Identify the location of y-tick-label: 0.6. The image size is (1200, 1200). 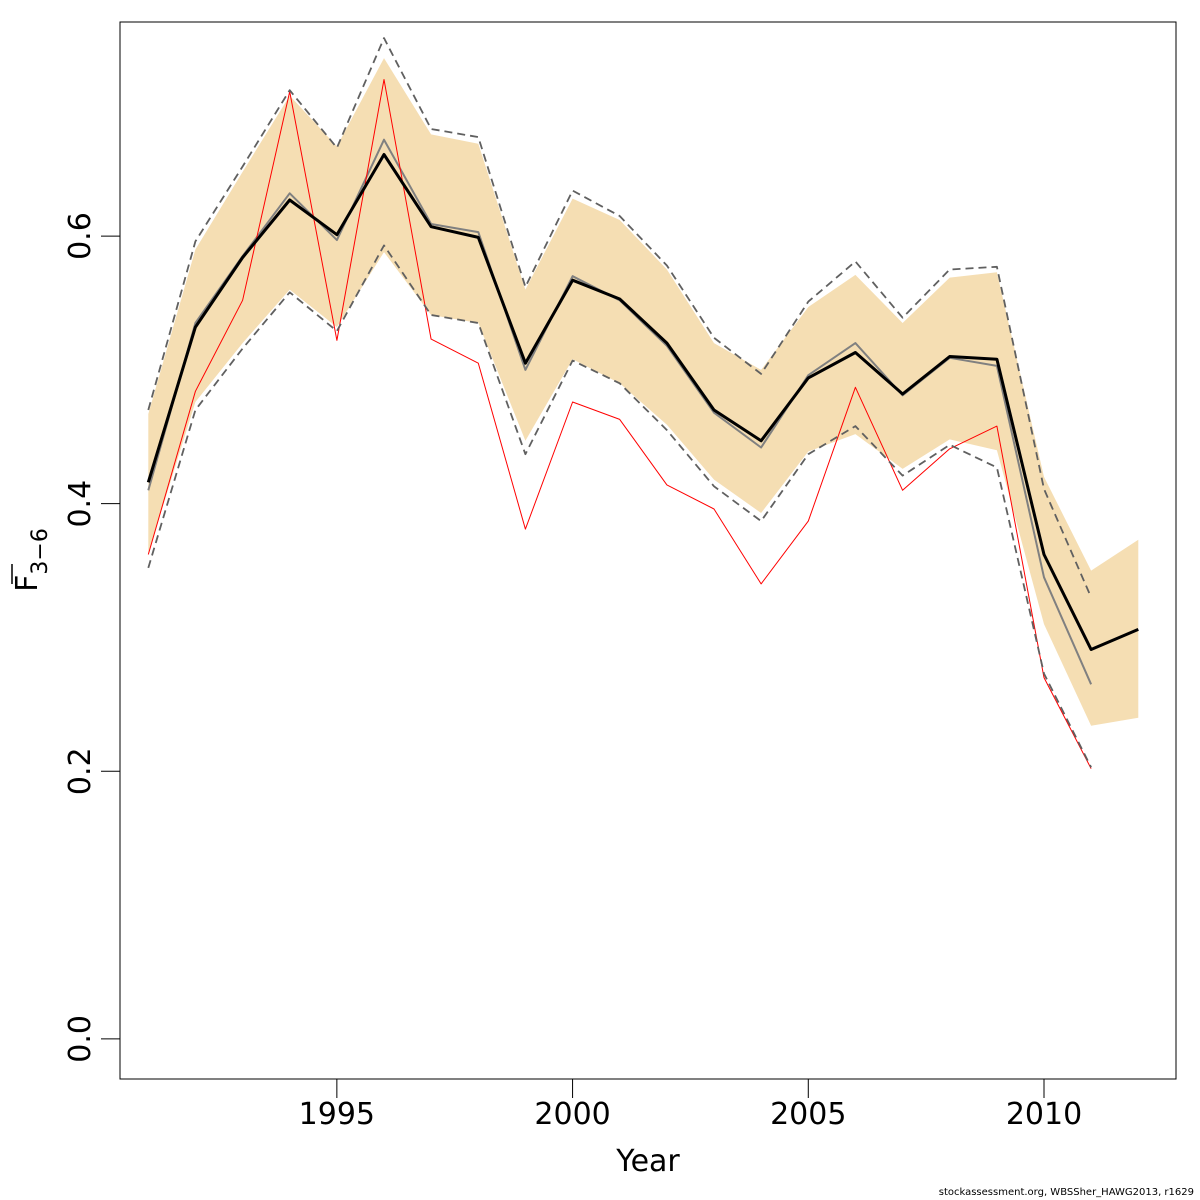
(80, 236).